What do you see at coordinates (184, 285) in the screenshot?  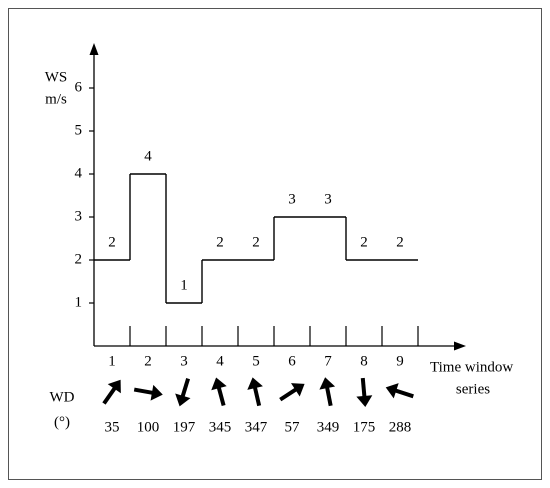 I see `data-label: 1` at bounding box center [184, 285].